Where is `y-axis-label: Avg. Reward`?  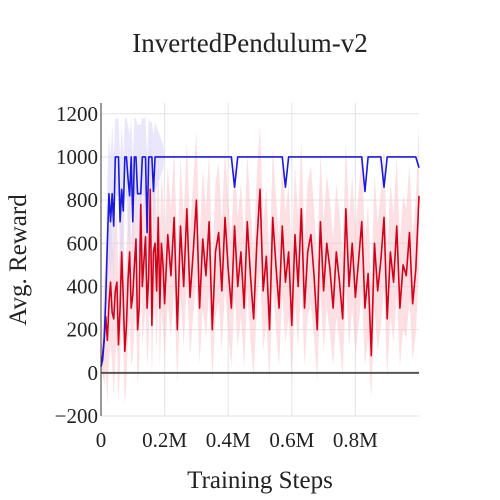 y-axis-label: Avg. Reward is located at coordinates (18, 260).